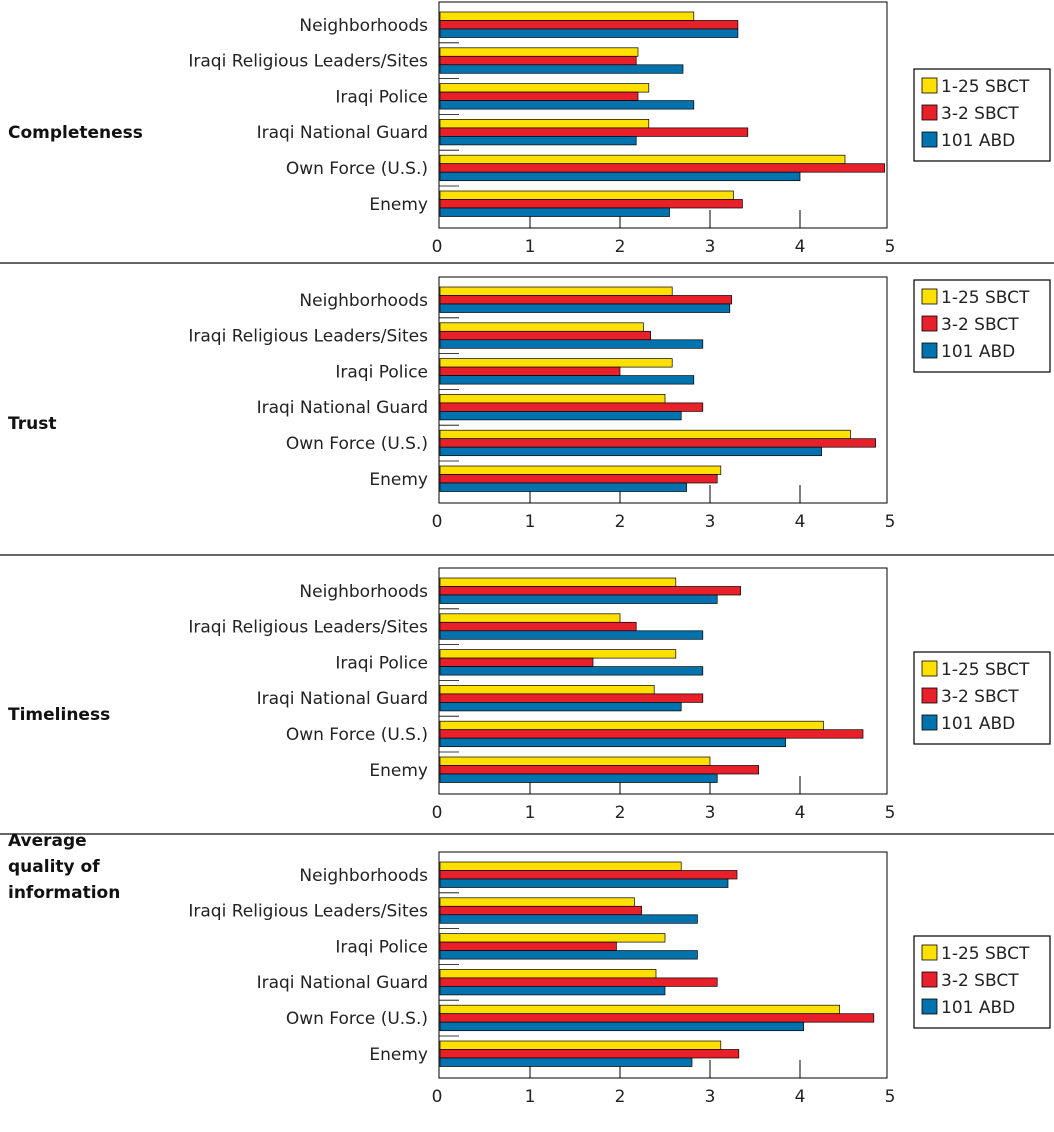  I want to click on panel-title: quality of, so click(54, 867).